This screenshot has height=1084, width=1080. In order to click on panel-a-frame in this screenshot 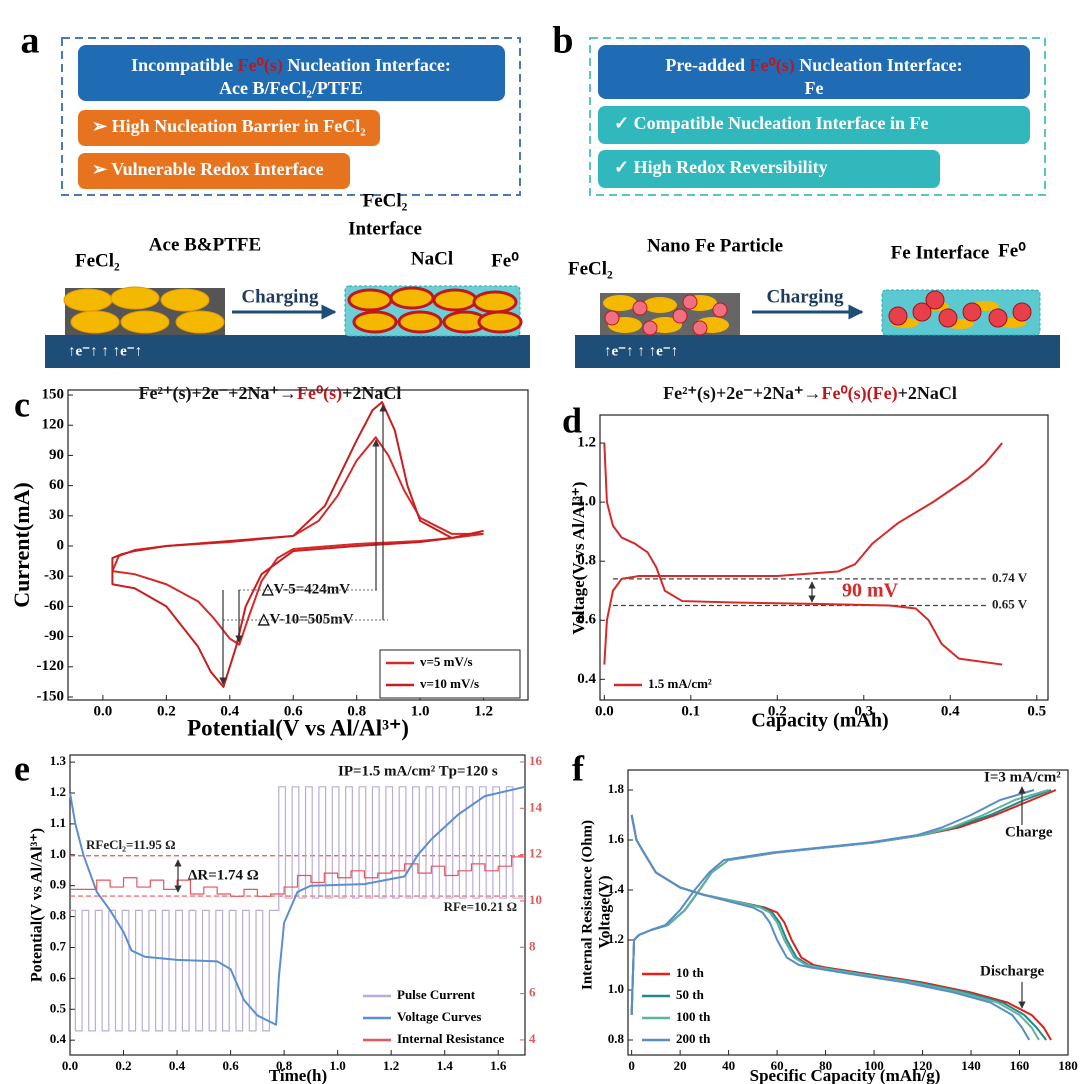, I will do `click(291, 116)`.